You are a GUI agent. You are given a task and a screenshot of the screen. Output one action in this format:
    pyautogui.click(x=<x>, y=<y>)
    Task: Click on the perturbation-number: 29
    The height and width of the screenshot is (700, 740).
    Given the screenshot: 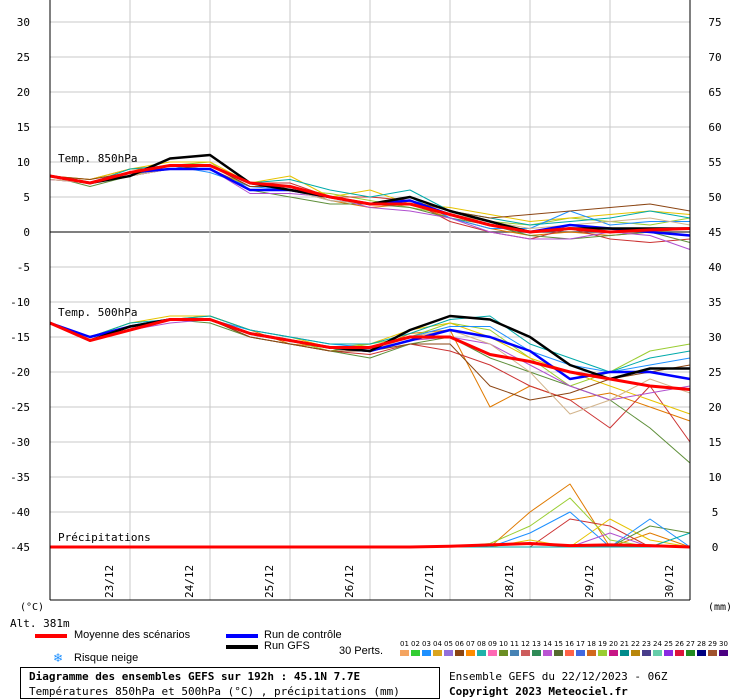 What is the action you would take?
    pyautogui.click(x=712, y=644)
    